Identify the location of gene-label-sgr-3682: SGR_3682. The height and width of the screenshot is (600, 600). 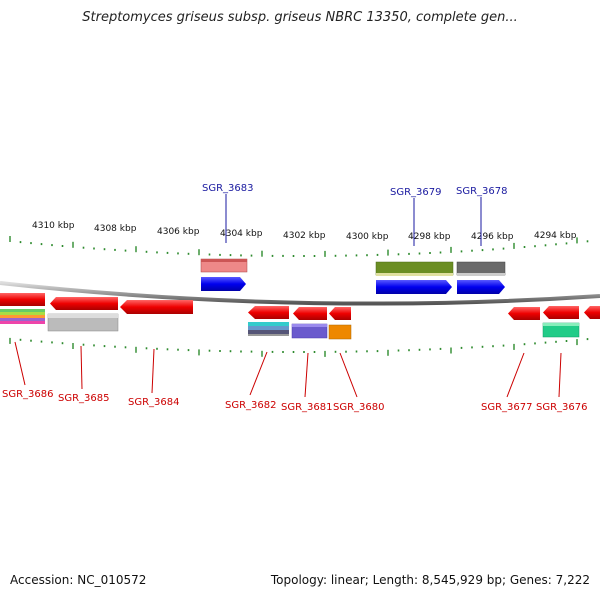
(251, 405).